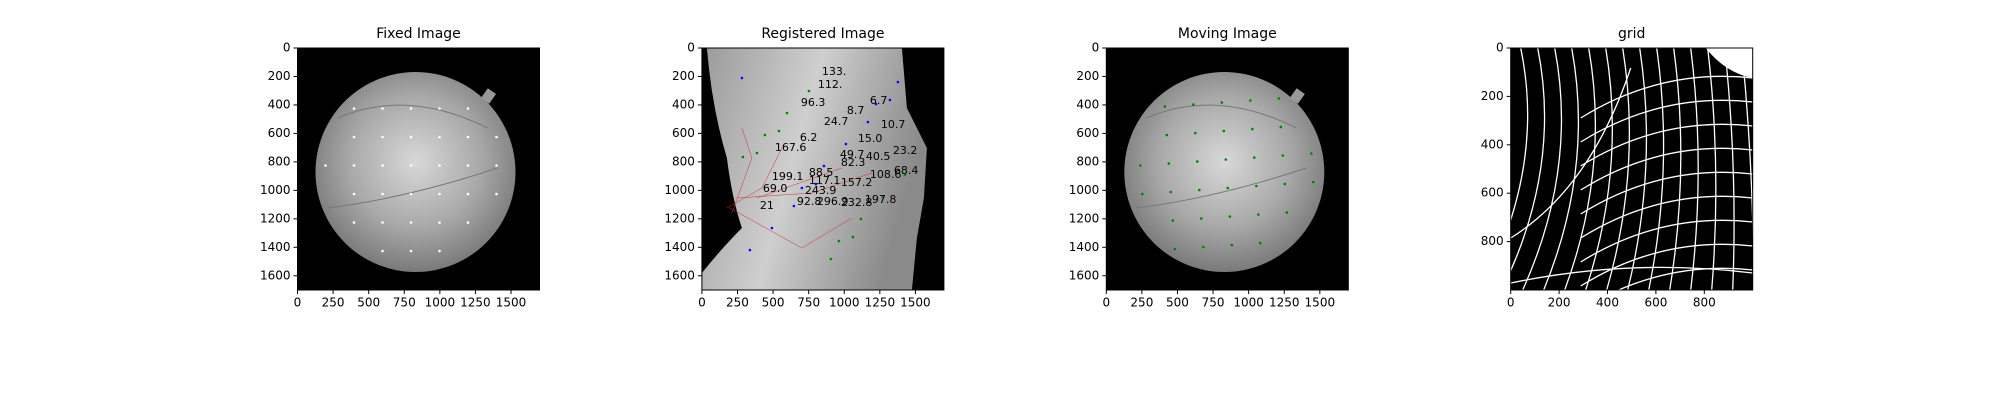  What do you see at coordinates (857, 182) in the screenshot?
I see `annotation: 157.2` at bounding box center [857, 182].